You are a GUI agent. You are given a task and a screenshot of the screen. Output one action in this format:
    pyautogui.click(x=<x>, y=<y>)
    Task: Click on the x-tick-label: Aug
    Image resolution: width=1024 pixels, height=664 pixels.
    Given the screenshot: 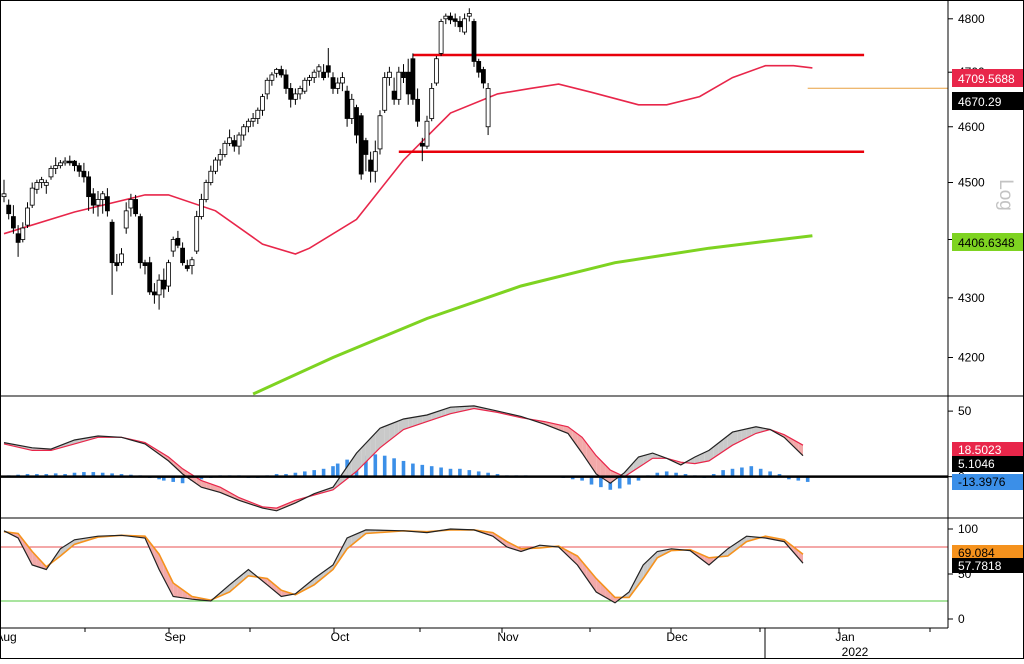 What is the action you would take?
    pyautogui.click(x=8, y=637)
    